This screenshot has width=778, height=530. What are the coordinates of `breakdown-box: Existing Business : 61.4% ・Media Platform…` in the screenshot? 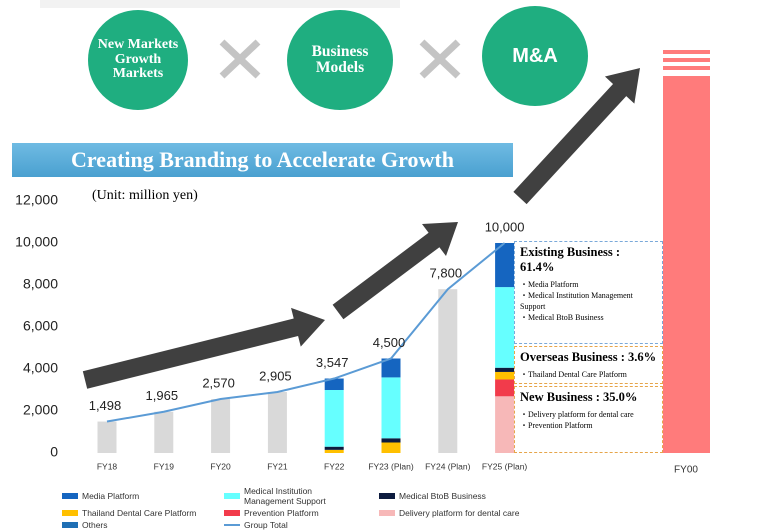 It's located at (588, 292).